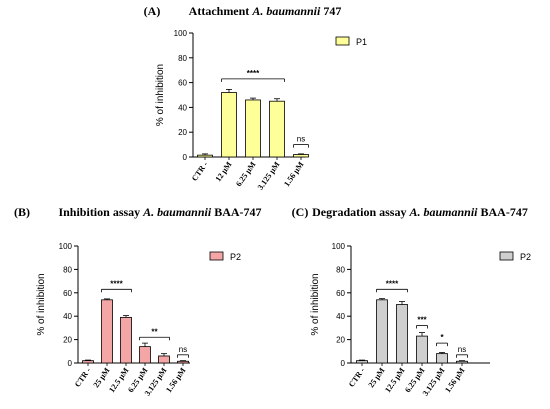 This screenshot has height=409, width=550. I want to click on panel-letter: (B), so click(22, 212).